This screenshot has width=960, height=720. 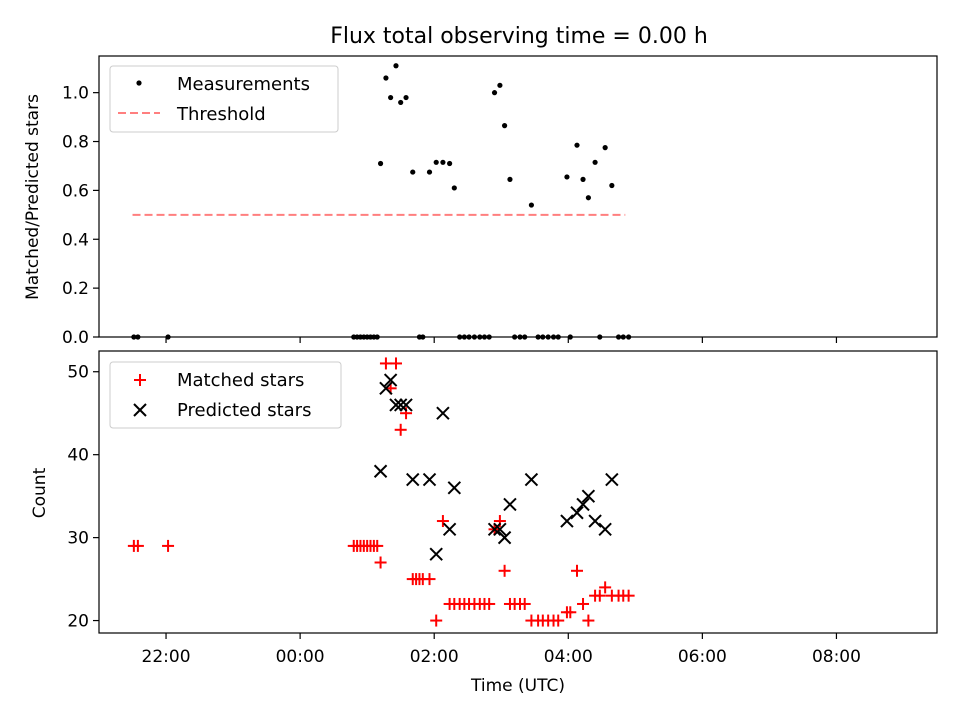 What do you see at coordinates (78, 539) in the screenshot?
I see `y-tick-label: 30` at bounding box center [78, 539].